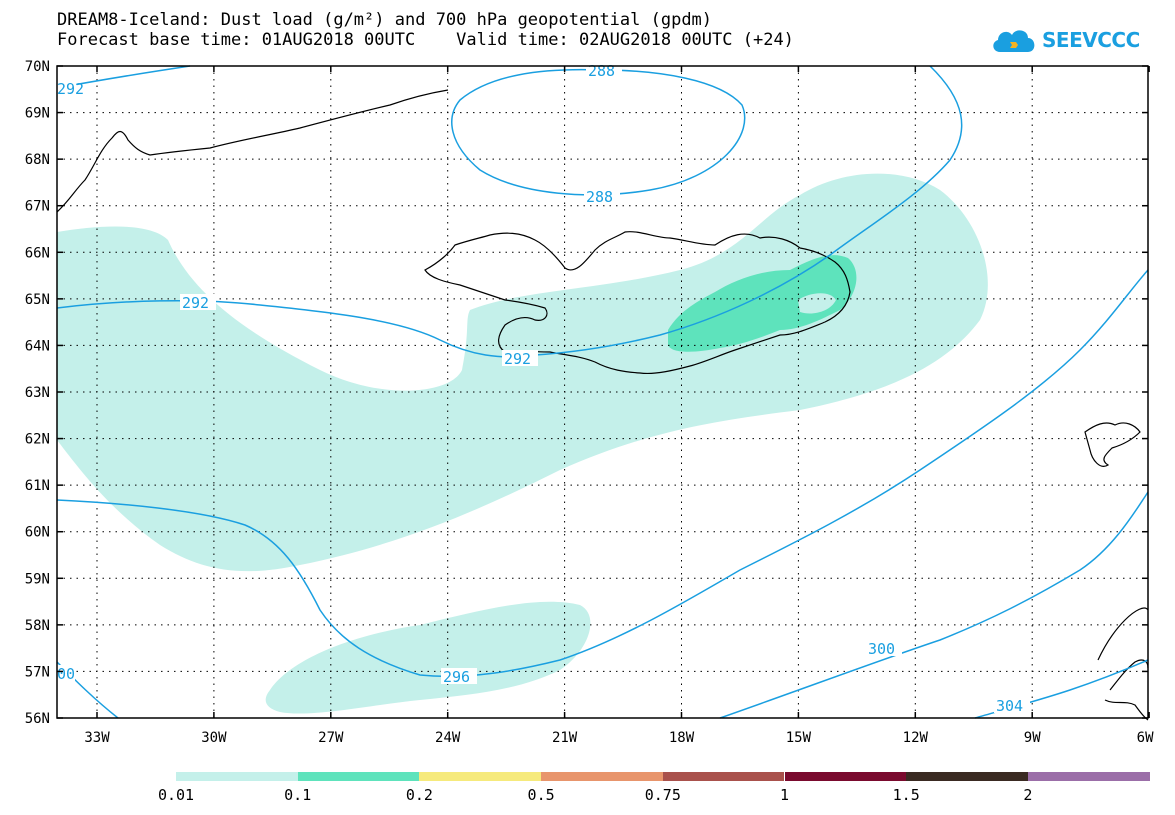 Image resolution: width=1175 pixels, height=815 pixels. I want to click on contour-label: 304, so click(1009, 706).